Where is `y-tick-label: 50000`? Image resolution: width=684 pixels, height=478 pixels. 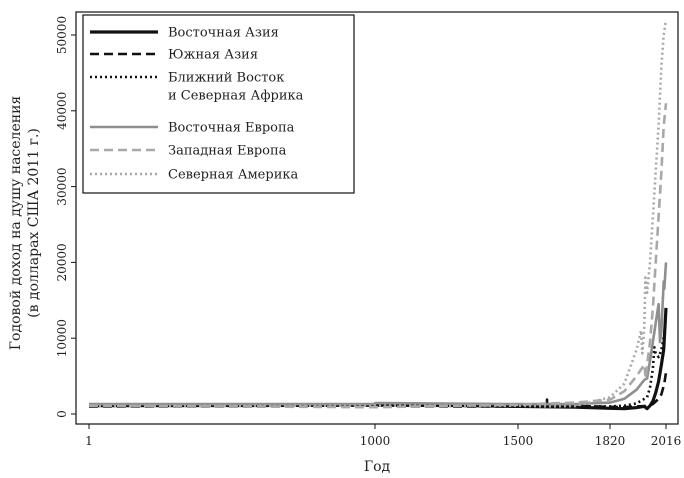 y-tick-label: 50000 is located at coordinates (62, 35).